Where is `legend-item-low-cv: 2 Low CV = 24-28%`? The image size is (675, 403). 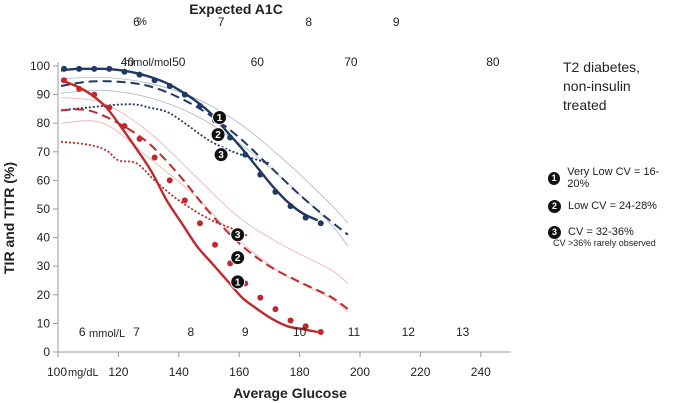
legend-item-low-cv: 2 Low CV = 24-28% is located at coordinates (611, 206).